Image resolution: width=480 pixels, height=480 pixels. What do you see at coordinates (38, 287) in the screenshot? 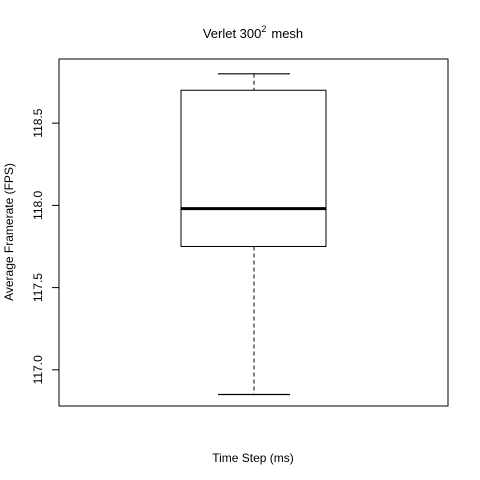
I see `y-tick-label: 117.5` at bounding box center [38, 287].